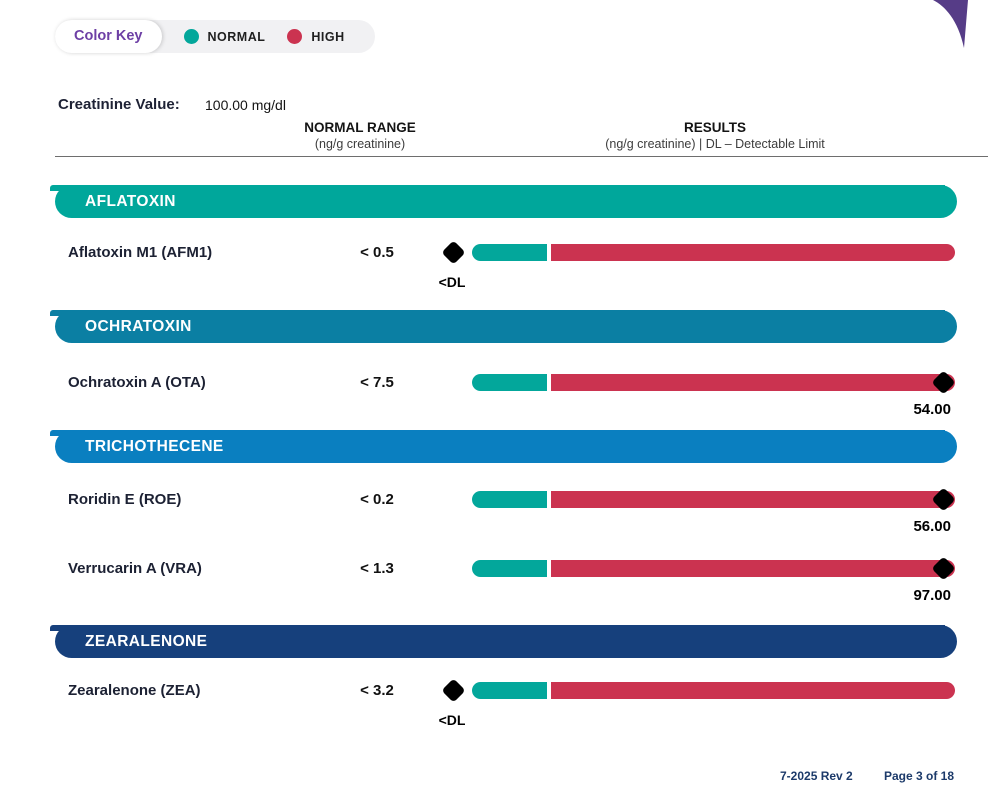 This screenshot has height=800, width=1003. What do you see at coordinates (919, 776) in the screenshot?
I see `footer-page-number: Page 3 of 18` at bounding box center [919, 776].